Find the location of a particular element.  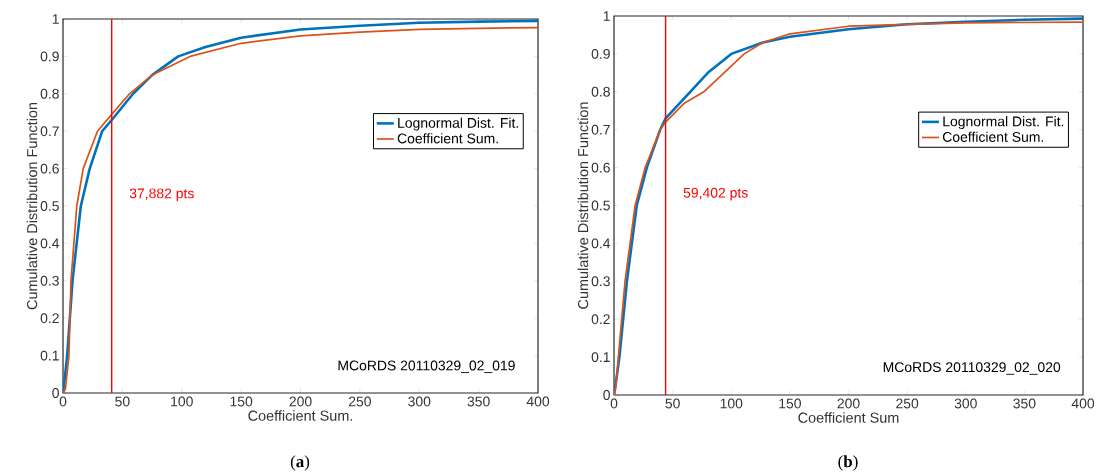

x-axis-title: Coefficient Sum is located at coordinates (848, 417).